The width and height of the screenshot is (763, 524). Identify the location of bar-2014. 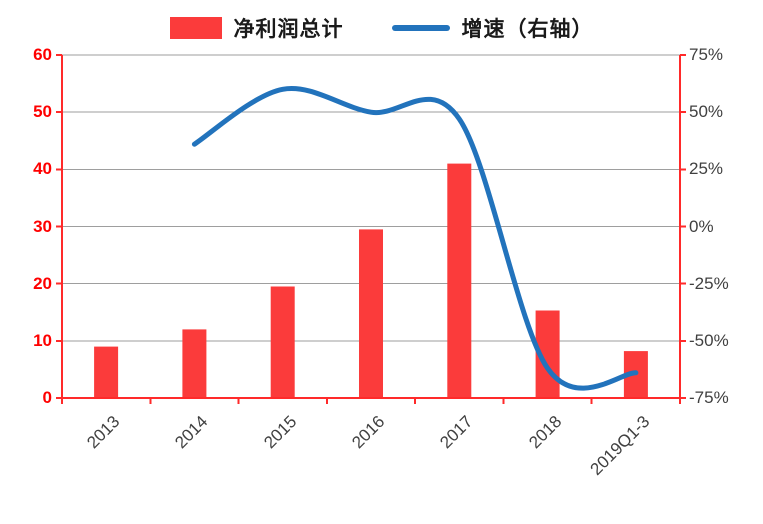
(194, 363).